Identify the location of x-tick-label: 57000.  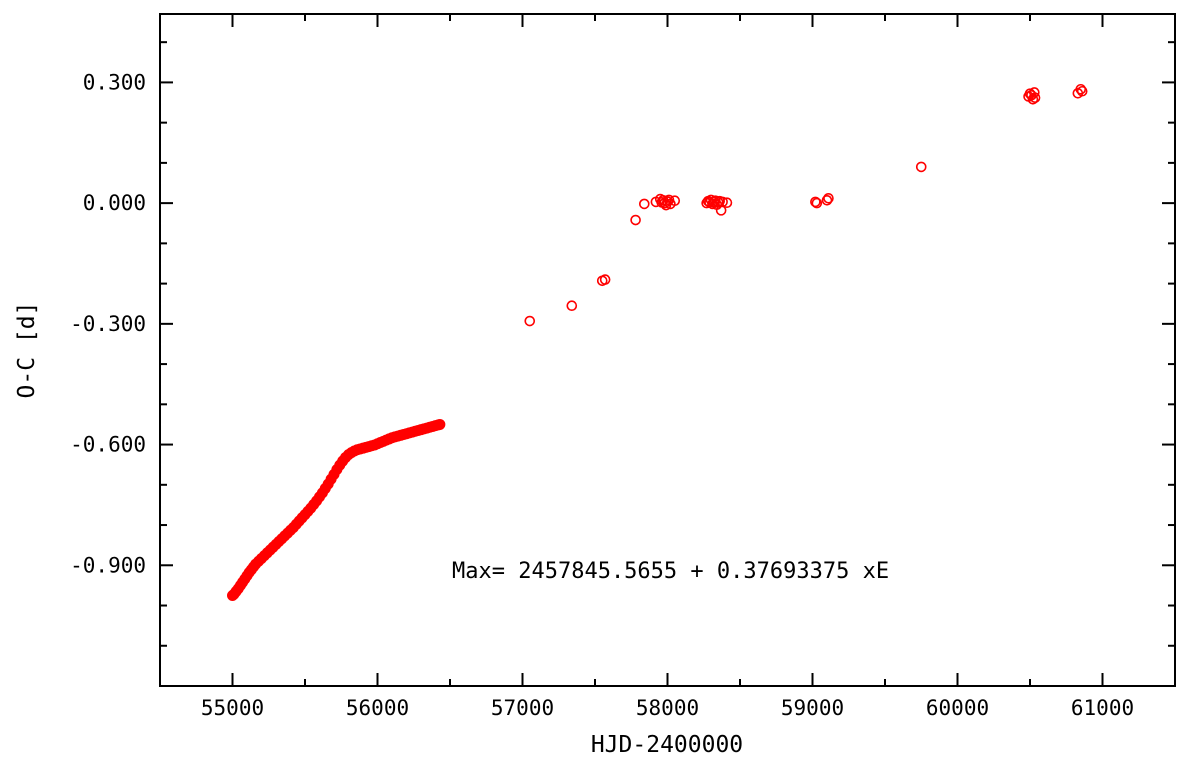
(522, 708).